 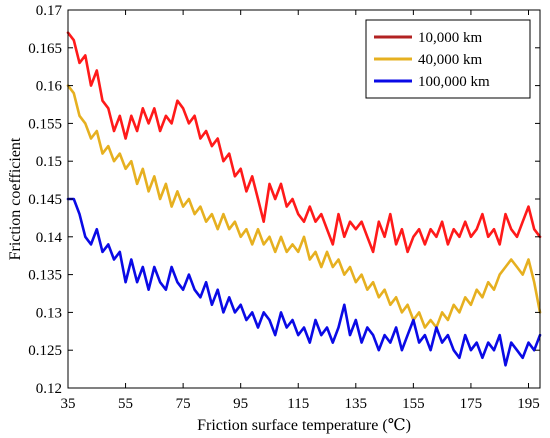 I want to click on x-tick-label: 95, so click(x=240, y=404).